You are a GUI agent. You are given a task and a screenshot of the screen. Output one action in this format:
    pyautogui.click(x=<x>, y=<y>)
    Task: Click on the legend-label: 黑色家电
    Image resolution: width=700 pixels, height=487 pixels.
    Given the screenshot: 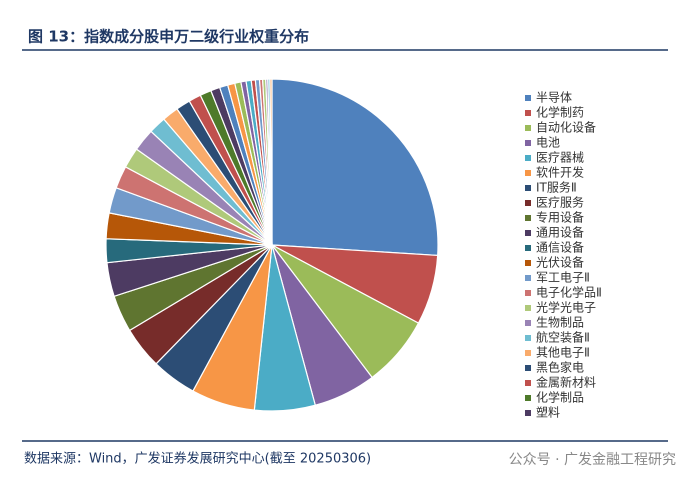 What is the action you would take?
    pyautogui.click(x=560, y=367)
    